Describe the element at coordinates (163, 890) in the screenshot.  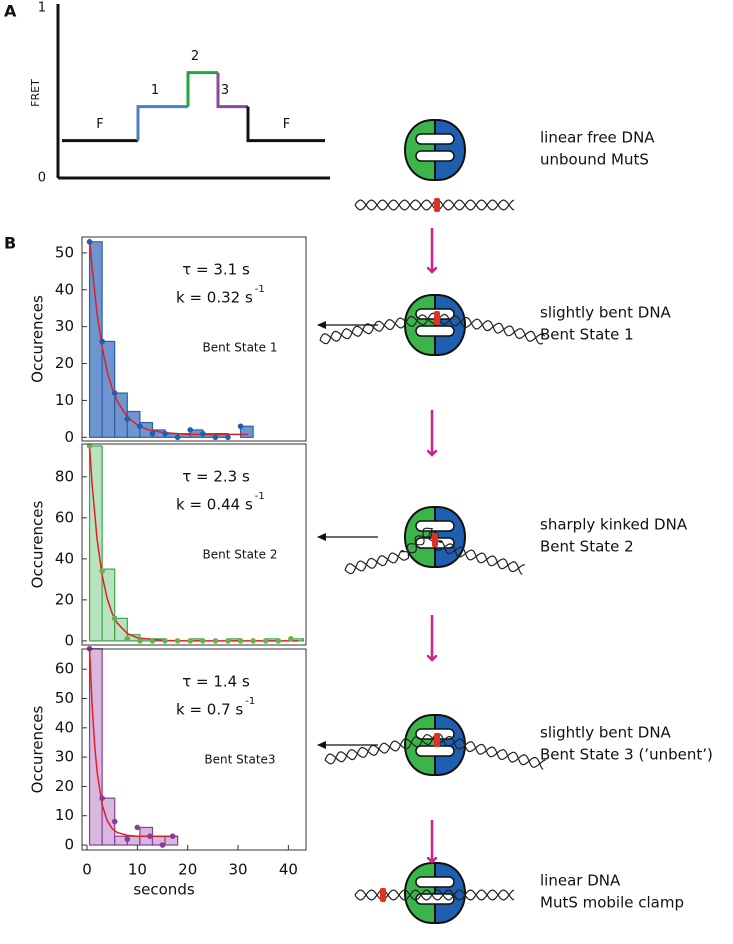
I see `x-axis-label: seconds` at that location.